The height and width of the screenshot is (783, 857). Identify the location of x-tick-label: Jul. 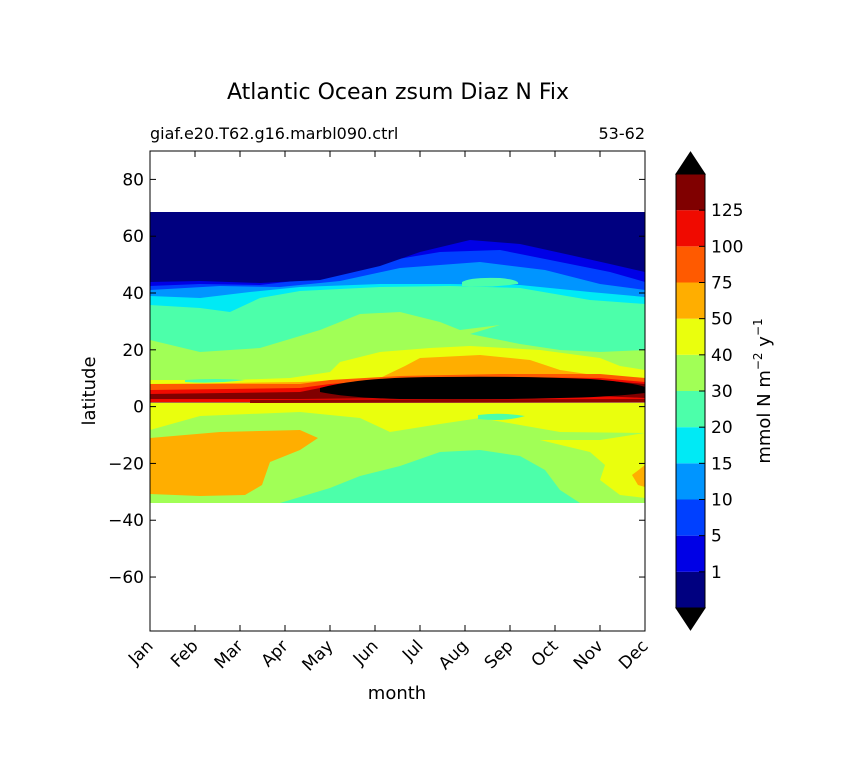
(412, 650).